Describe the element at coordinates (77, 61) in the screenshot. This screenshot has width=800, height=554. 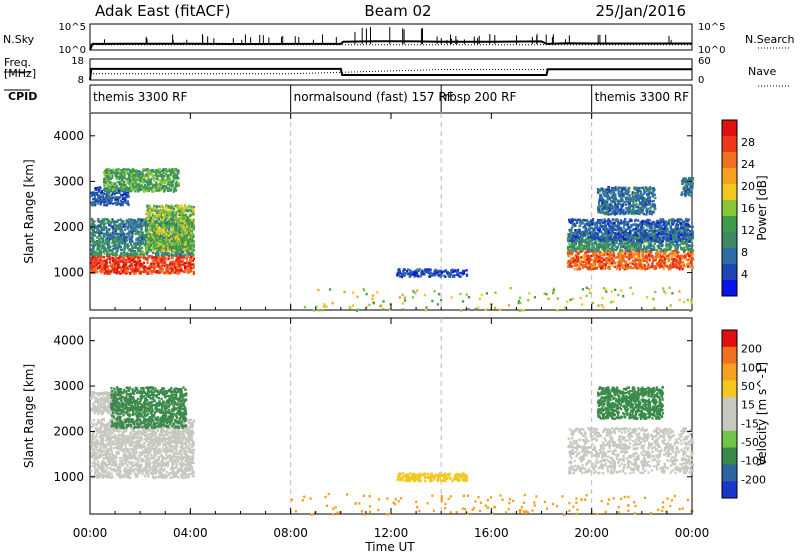
I see `freq-tick-left: 18` at that location.